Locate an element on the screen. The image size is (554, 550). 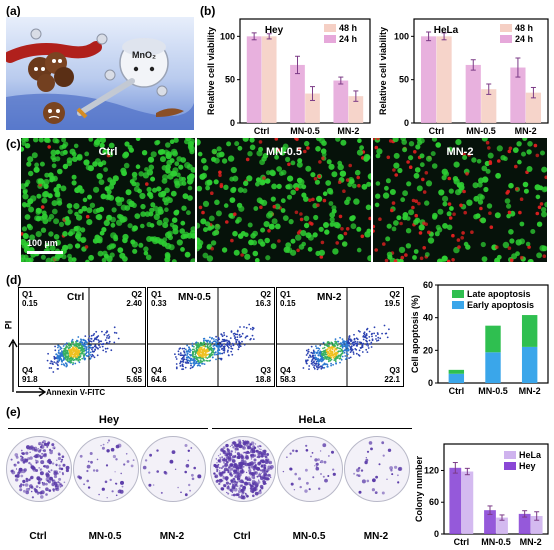
y-tick-label: 0 is located at coordinates (232, 123).